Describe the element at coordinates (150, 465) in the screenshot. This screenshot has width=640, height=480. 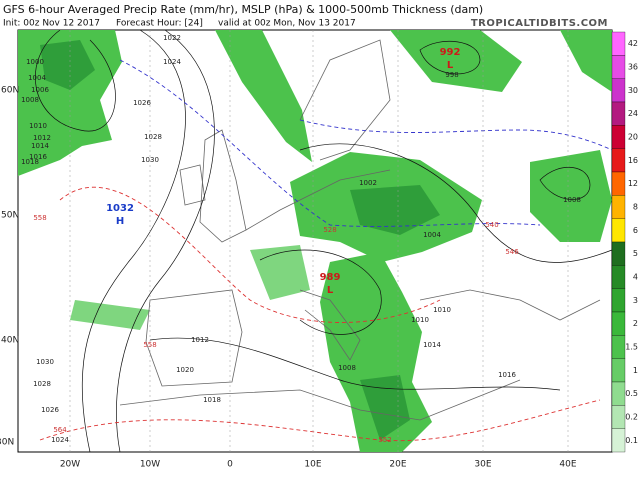
I see `lon-label: 10W` at that location.